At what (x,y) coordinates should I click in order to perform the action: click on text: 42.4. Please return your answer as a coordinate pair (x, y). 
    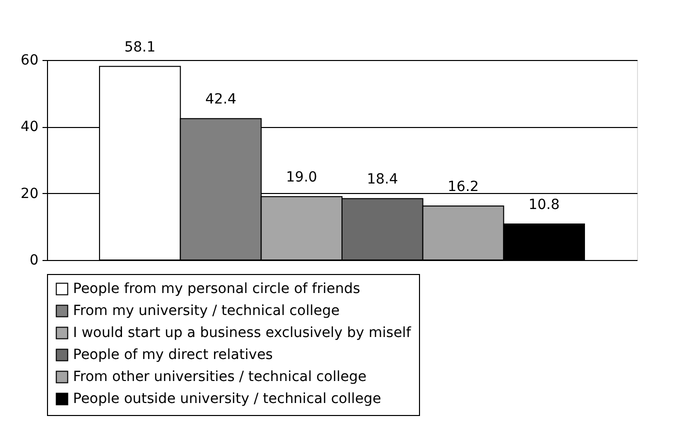
    Looking at the image, I should click on (220, 100).